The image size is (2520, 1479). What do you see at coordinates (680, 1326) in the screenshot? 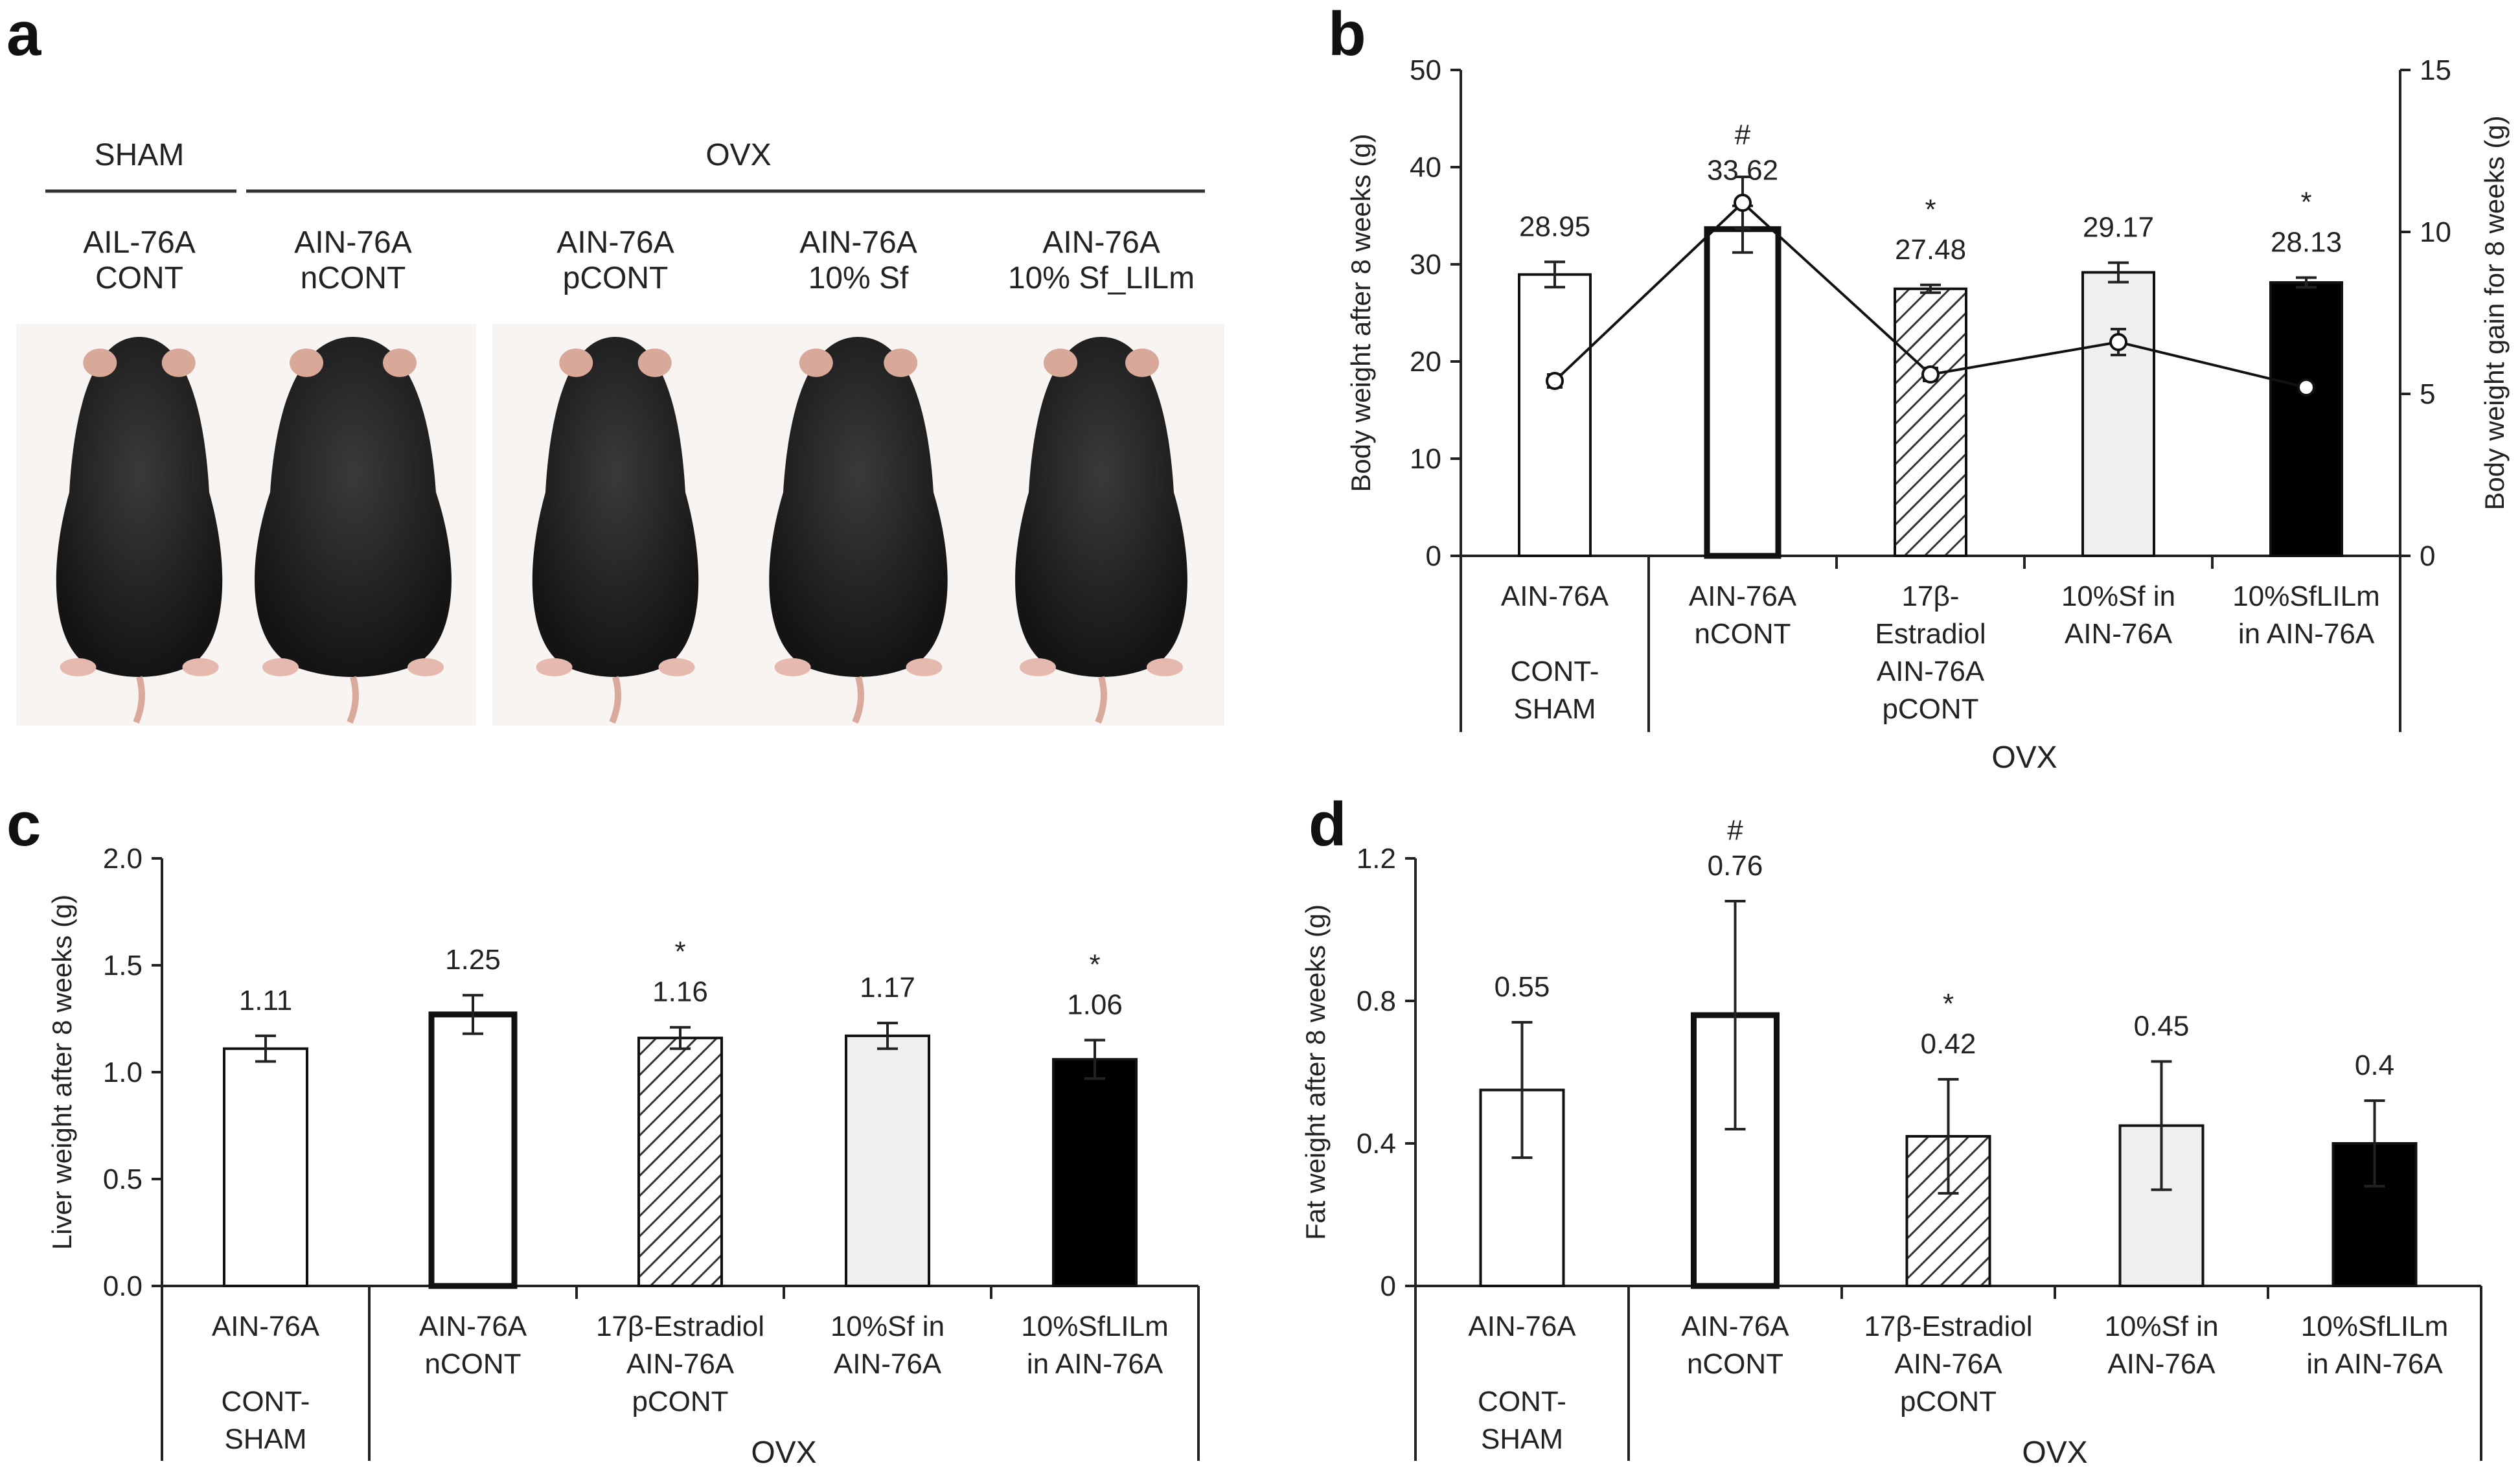
I see `category-label: 17β-Estradiol` at bounding box center [680, 1326].